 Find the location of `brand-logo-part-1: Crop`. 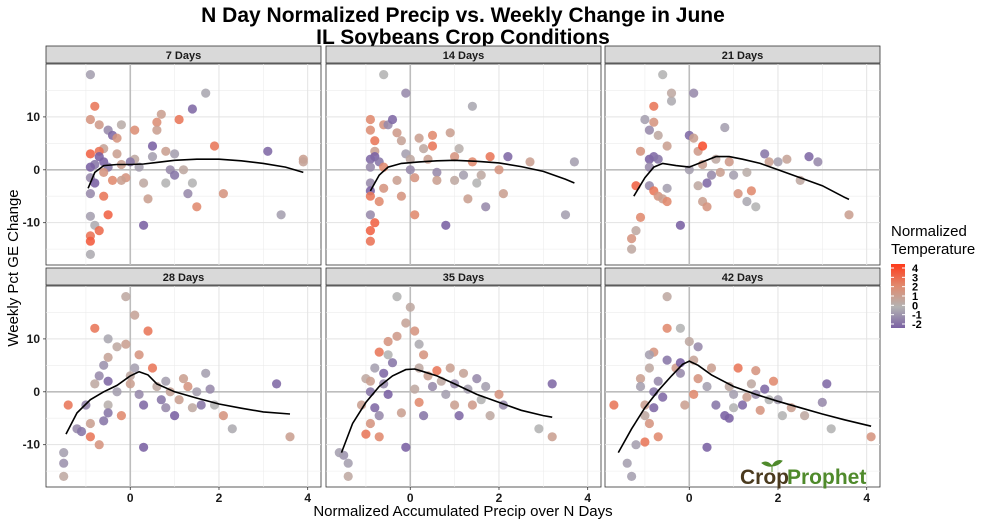

brand-logo-part-1: Crop is located at coordinates (764, 477).